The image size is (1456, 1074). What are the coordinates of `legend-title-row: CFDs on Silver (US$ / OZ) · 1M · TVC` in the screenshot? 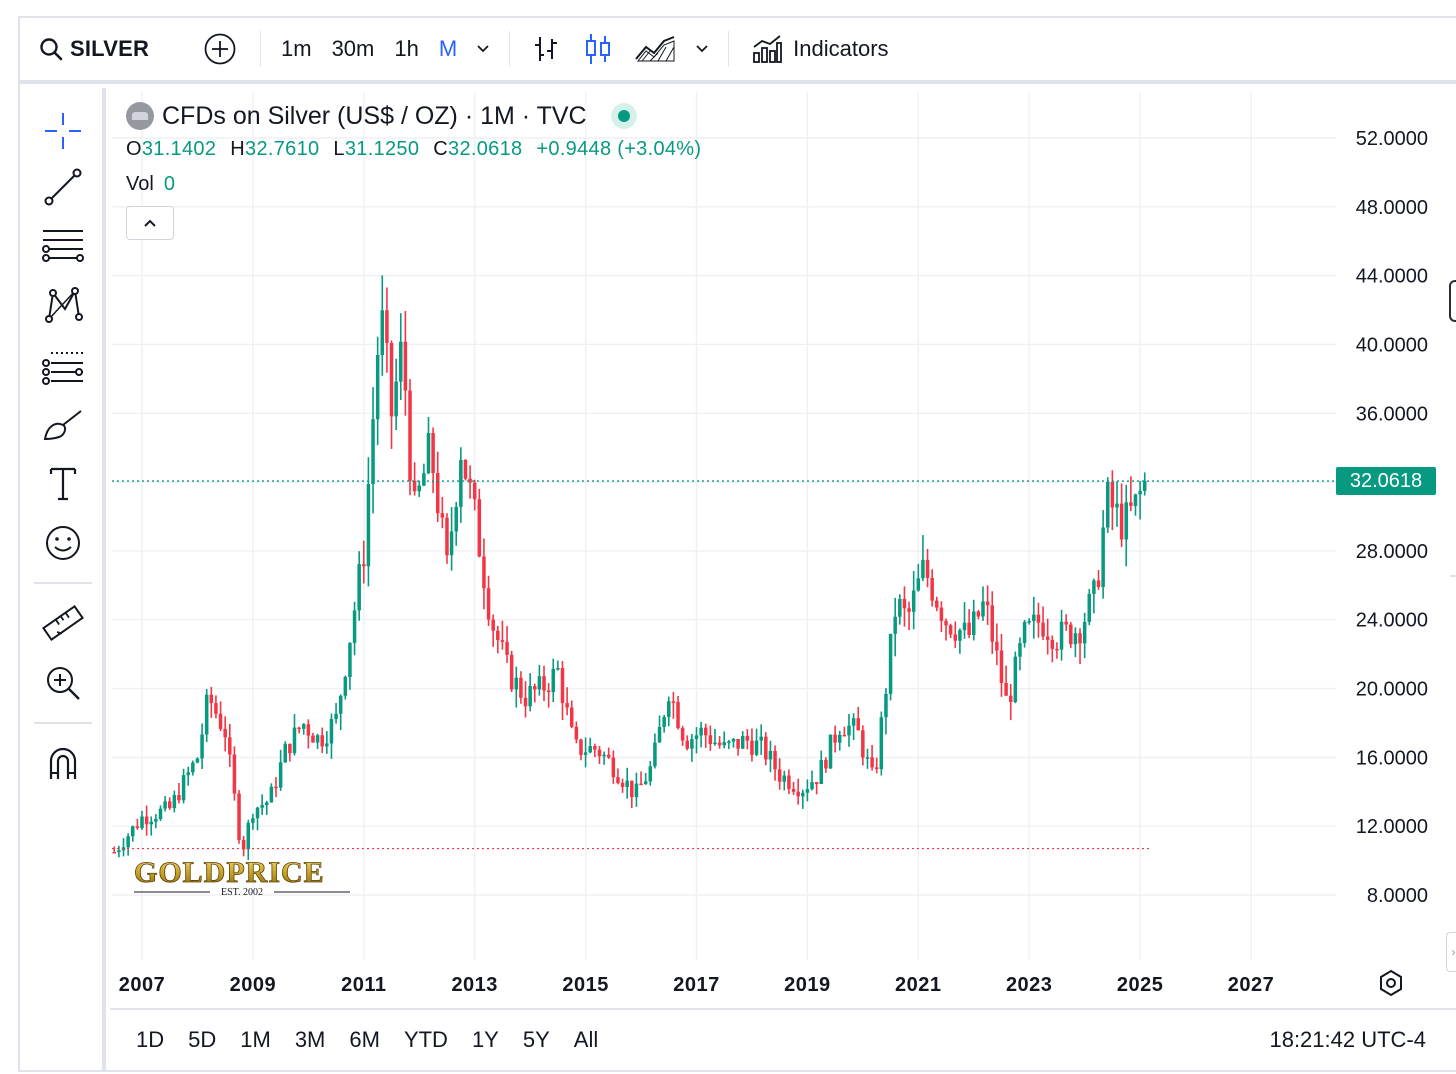 It's located at (420, 116).